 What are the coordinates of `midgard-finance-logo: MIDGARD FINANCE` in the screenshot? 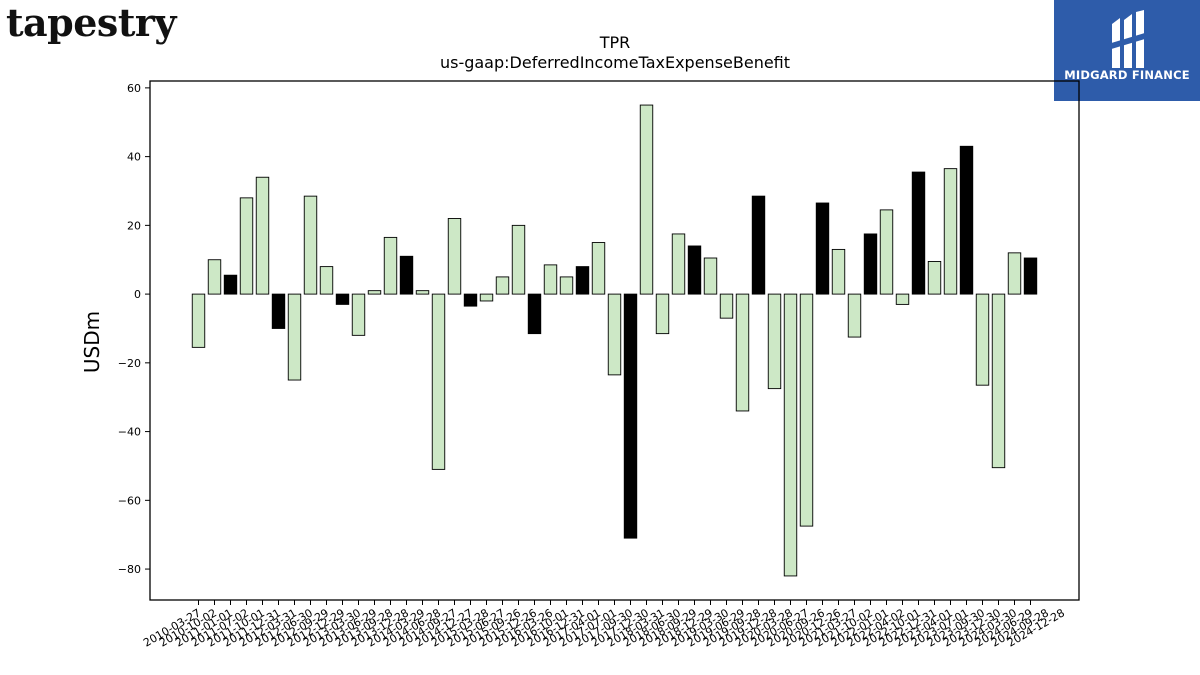 It's located at (1127, 50).